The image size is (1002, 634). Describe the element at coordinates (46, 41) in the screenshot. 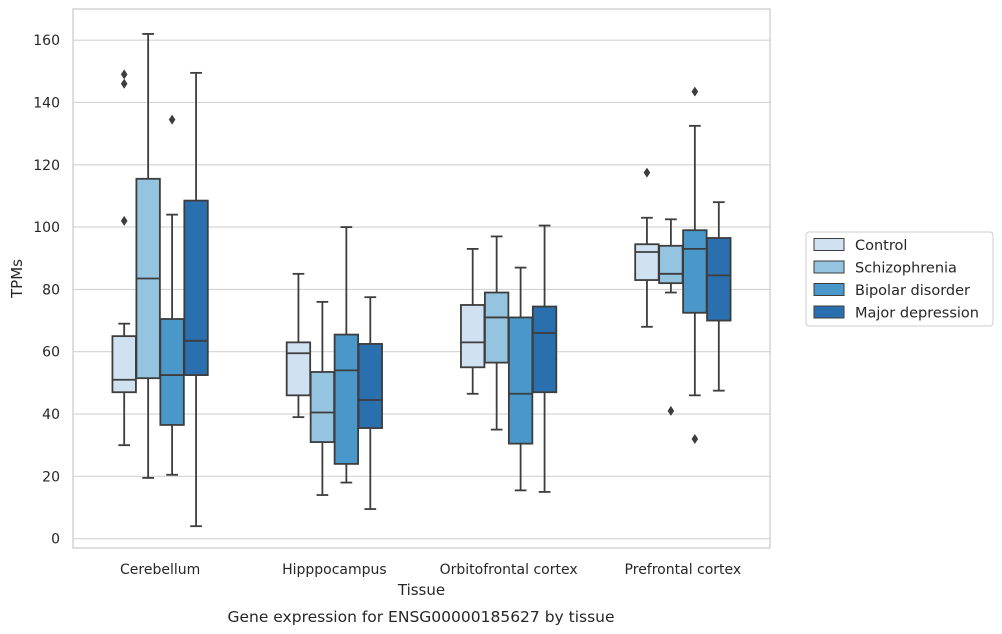

I see `y-tick-label: 160` at that location.